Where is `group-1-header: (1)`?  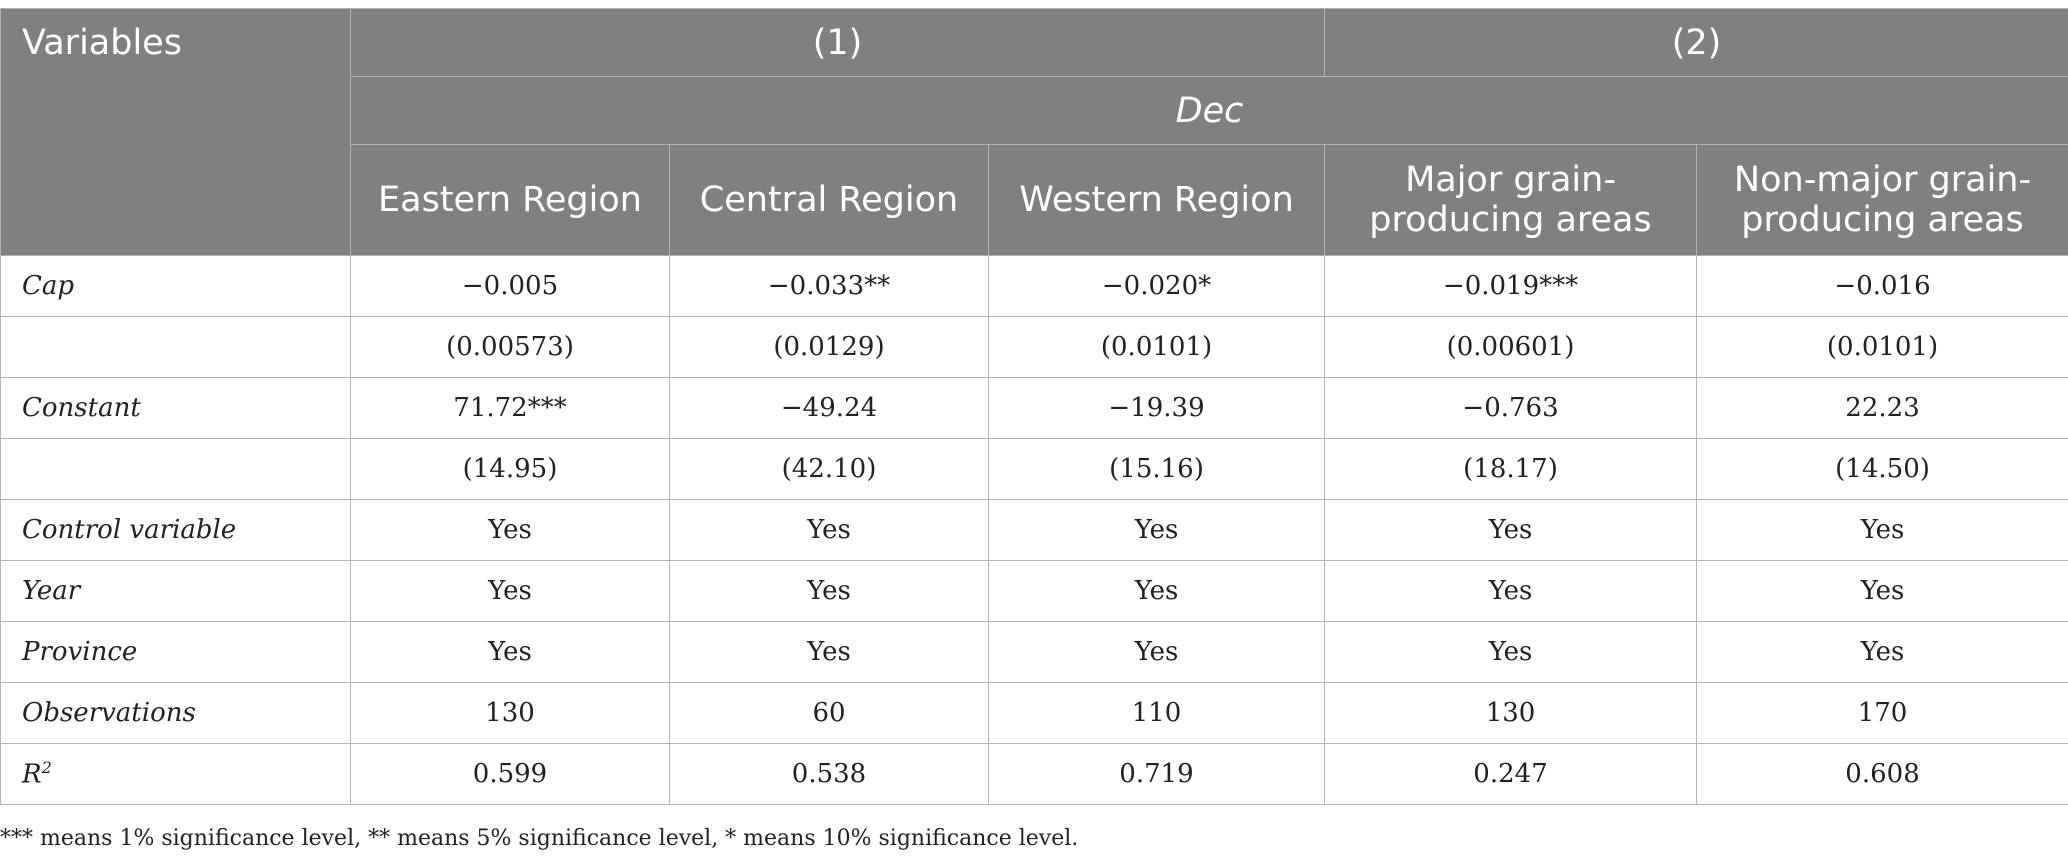
group-1-header: (1) is located at coordinates (837, 42).